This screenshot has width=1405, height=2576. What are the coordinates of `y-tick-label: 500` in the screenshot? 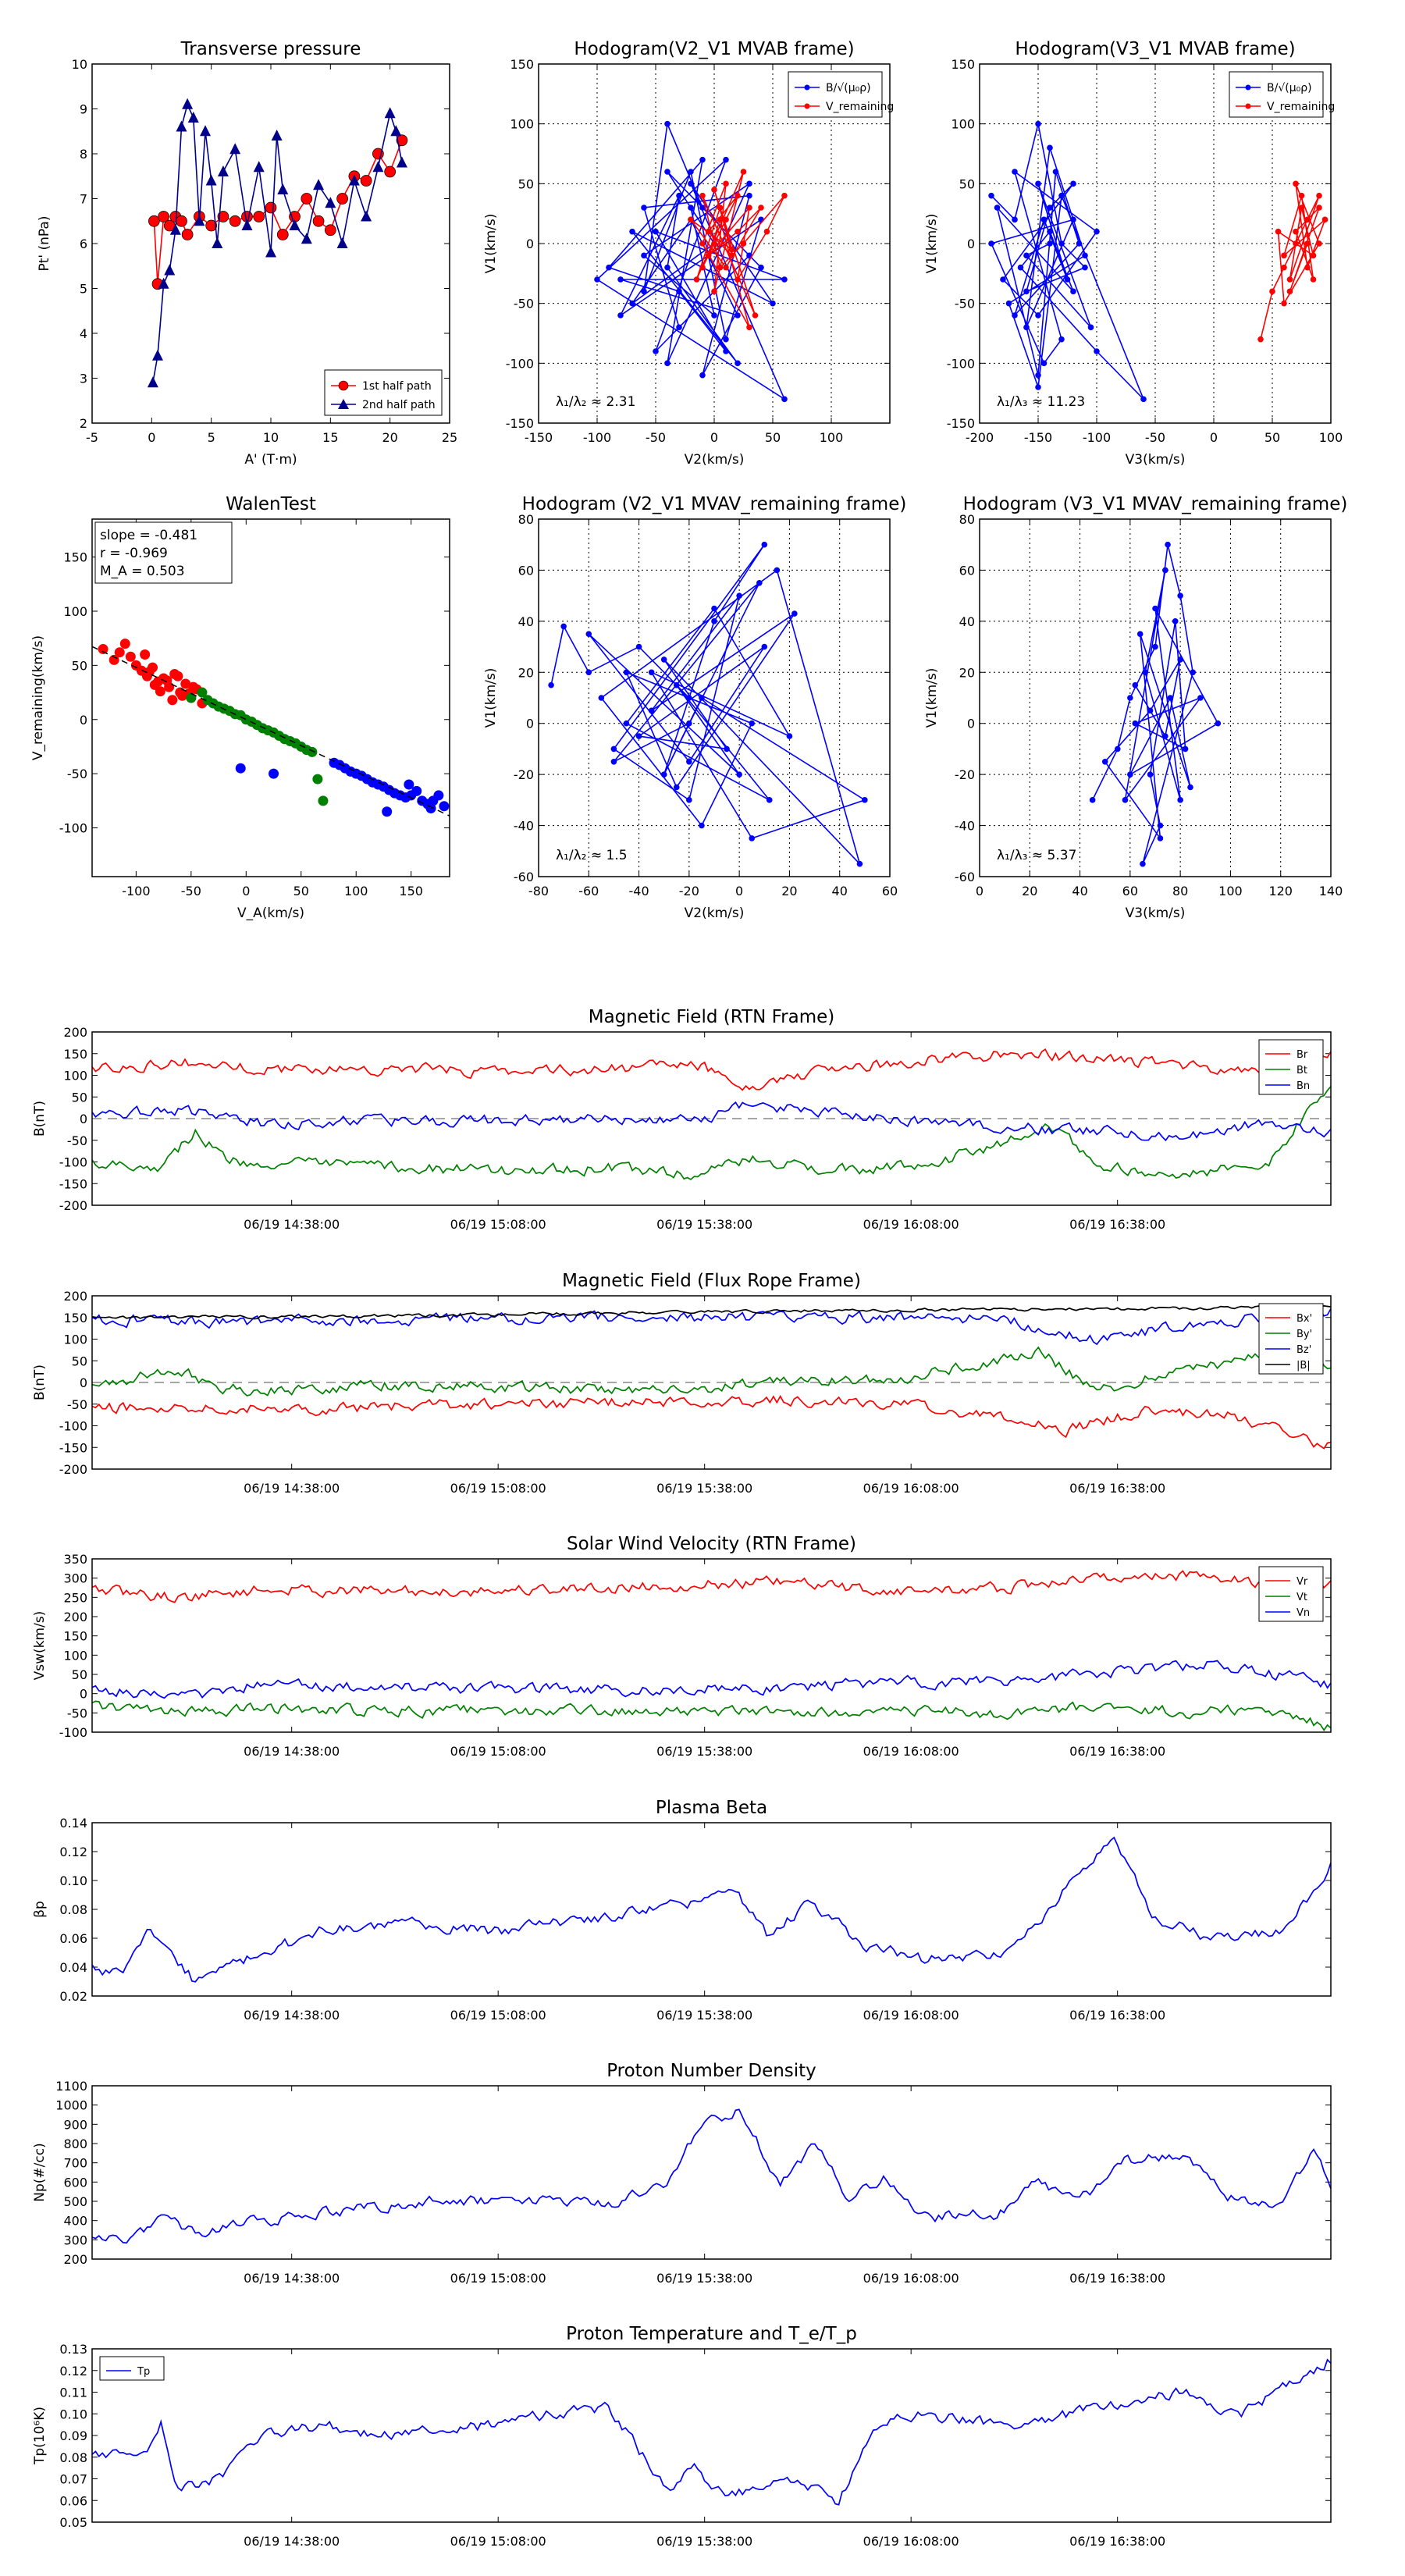 It's located at (75, 2201).